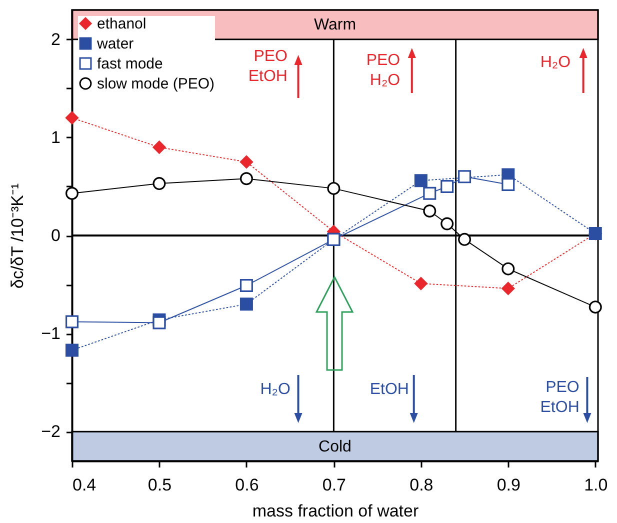 The image size is (617, 523). What do you see at coordinates (50, 432) in the screenshot?
I see `y-tick-label: −2` at bounding box center [50, 432].